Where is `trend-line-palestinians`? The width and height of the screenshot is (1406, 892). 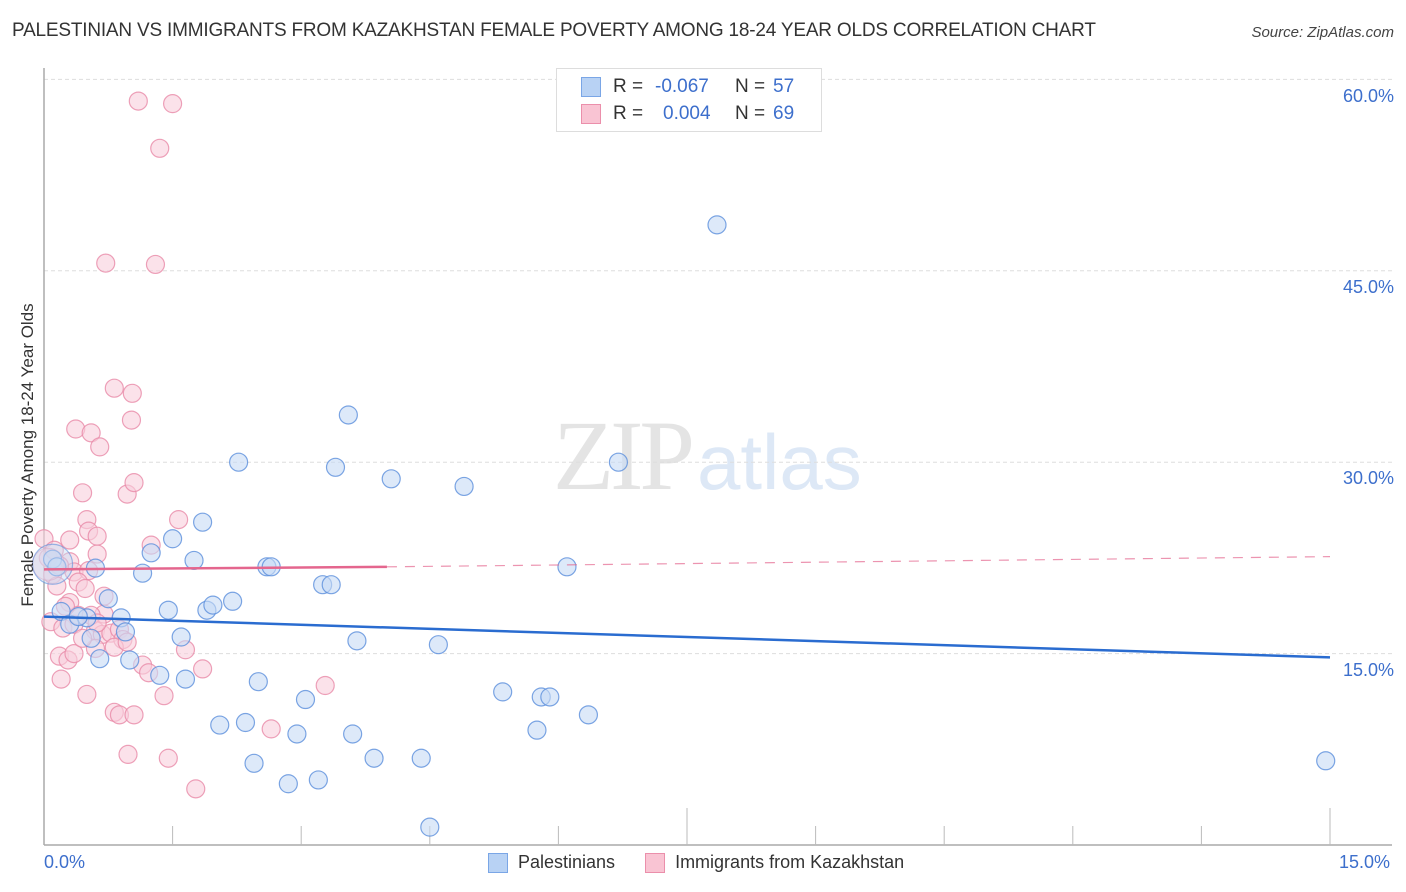 trend-line-palestinians is located at coordinates (687, 637).